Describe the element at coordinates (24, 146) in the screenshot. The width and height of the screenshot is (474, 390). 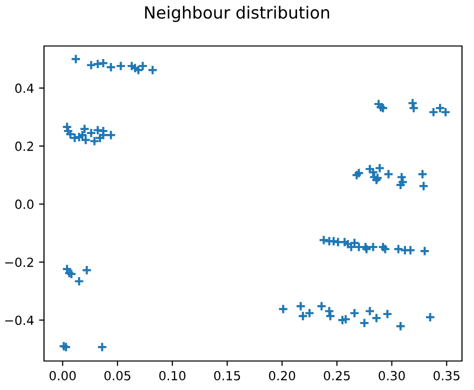
I see `y-tick-label: 0.2` at that location.